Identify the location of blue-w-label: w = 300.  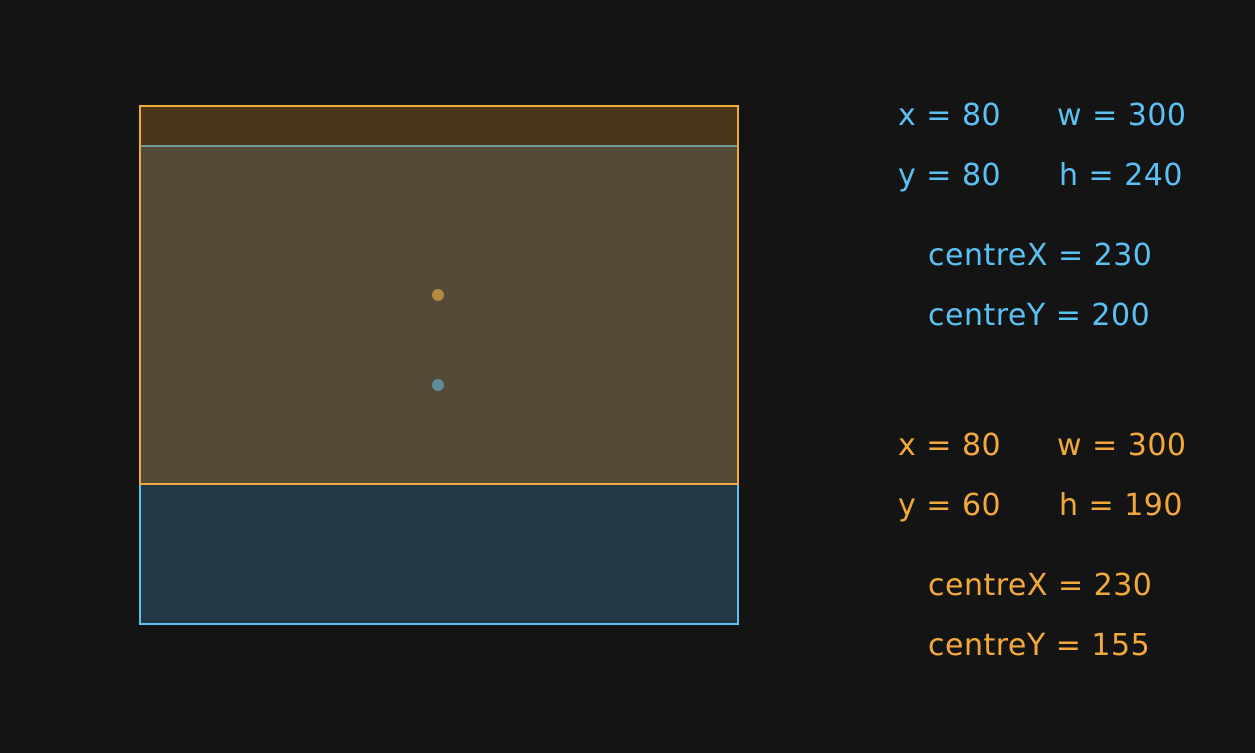
(1122, 115).